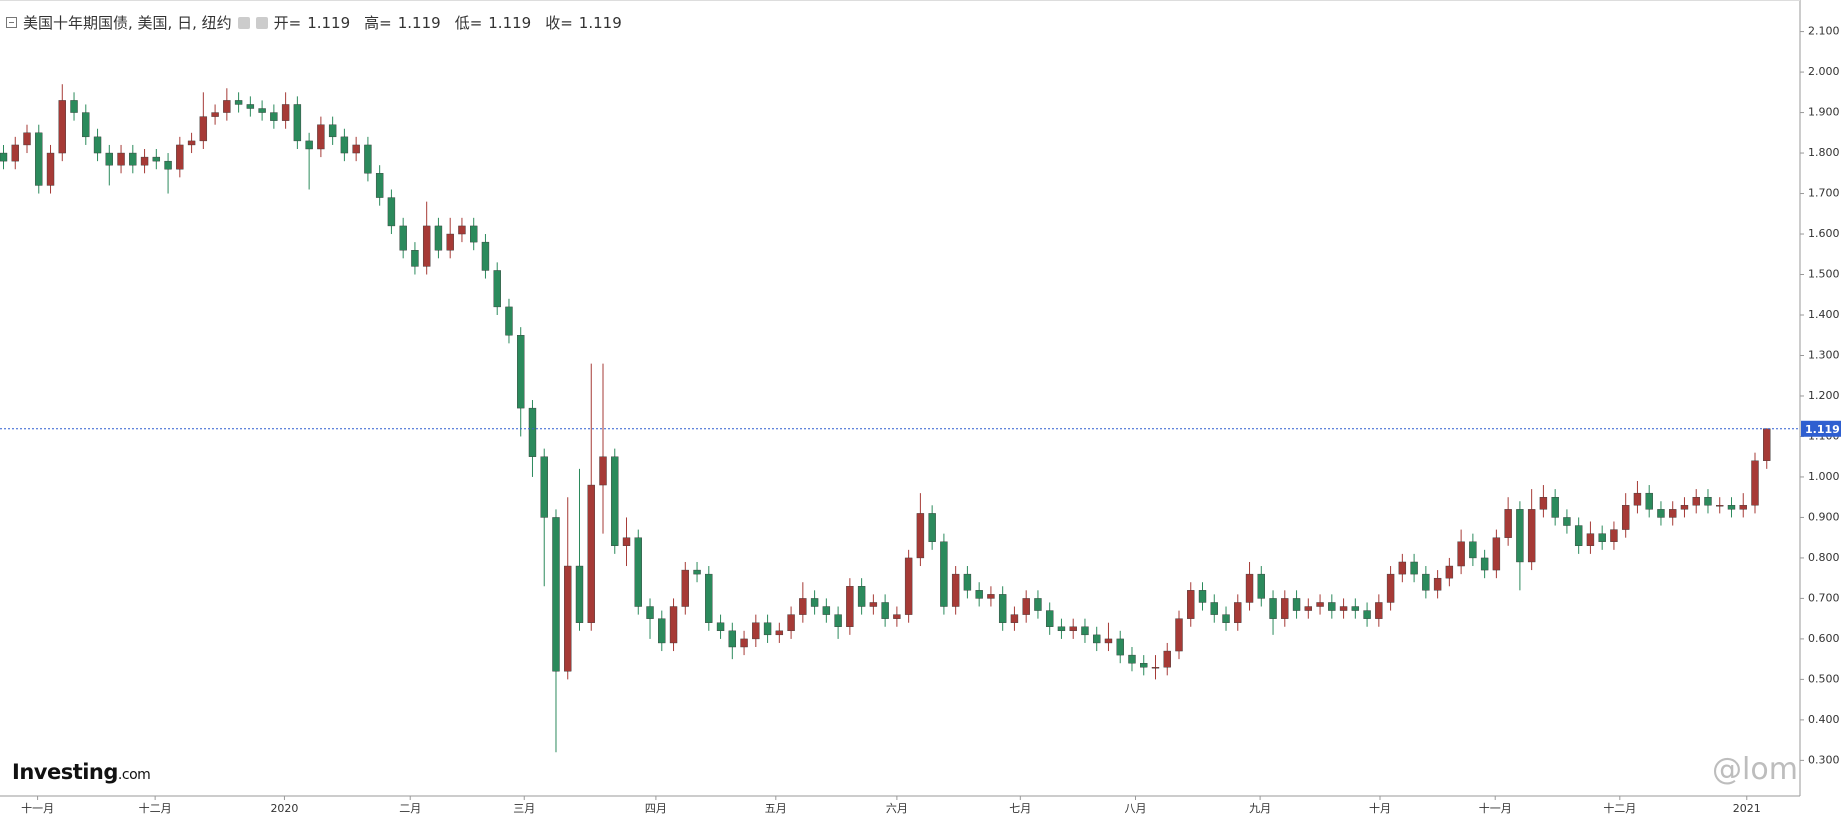 This screenshot has width=1845, height=818. What do you see at coordinates (1824, 233) in the screenshot?
I see `y-tick-label: 1.600` at bounding box center [1824, 233].